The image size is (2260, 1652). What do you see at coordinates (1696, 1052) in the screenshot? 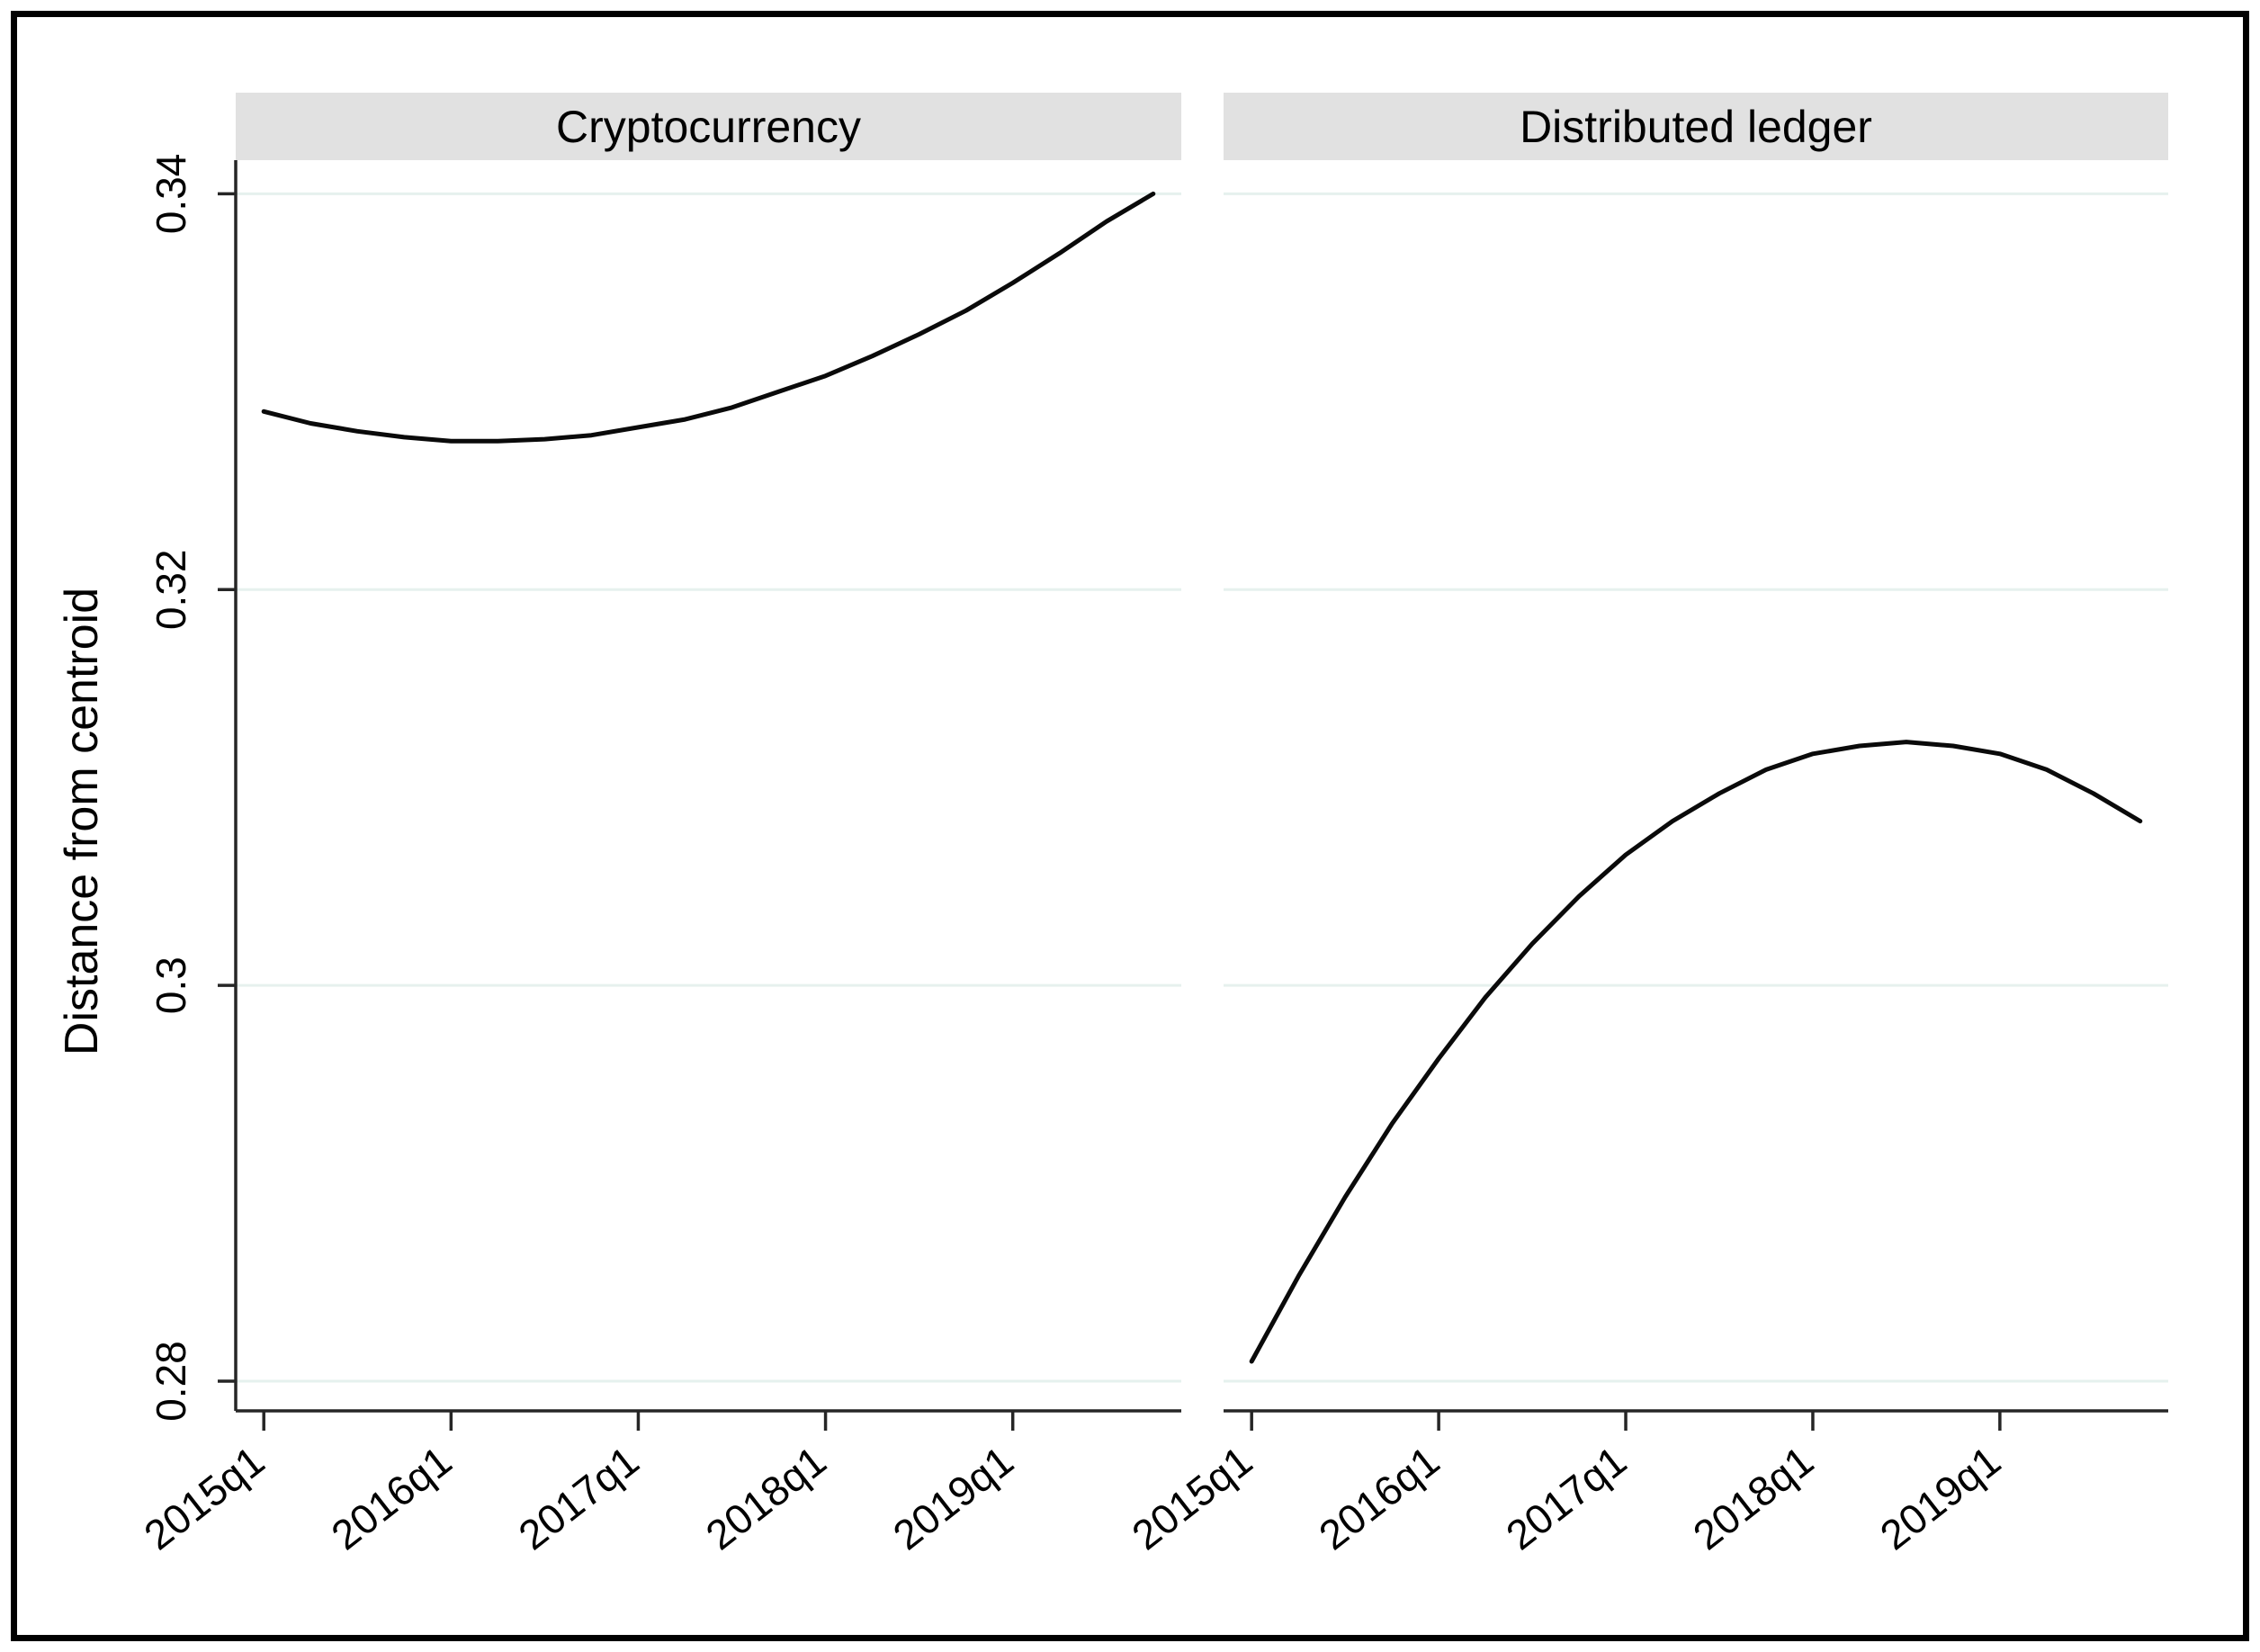
I see `series-line-distributed-ledger` at bounding box center [1696, 1052].